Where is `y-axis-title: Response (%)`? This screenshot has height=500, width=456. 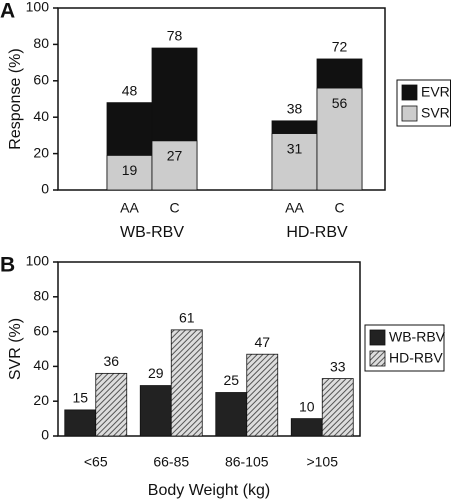
y-axis-title: Response (%) is located at coordinates (15, 98).